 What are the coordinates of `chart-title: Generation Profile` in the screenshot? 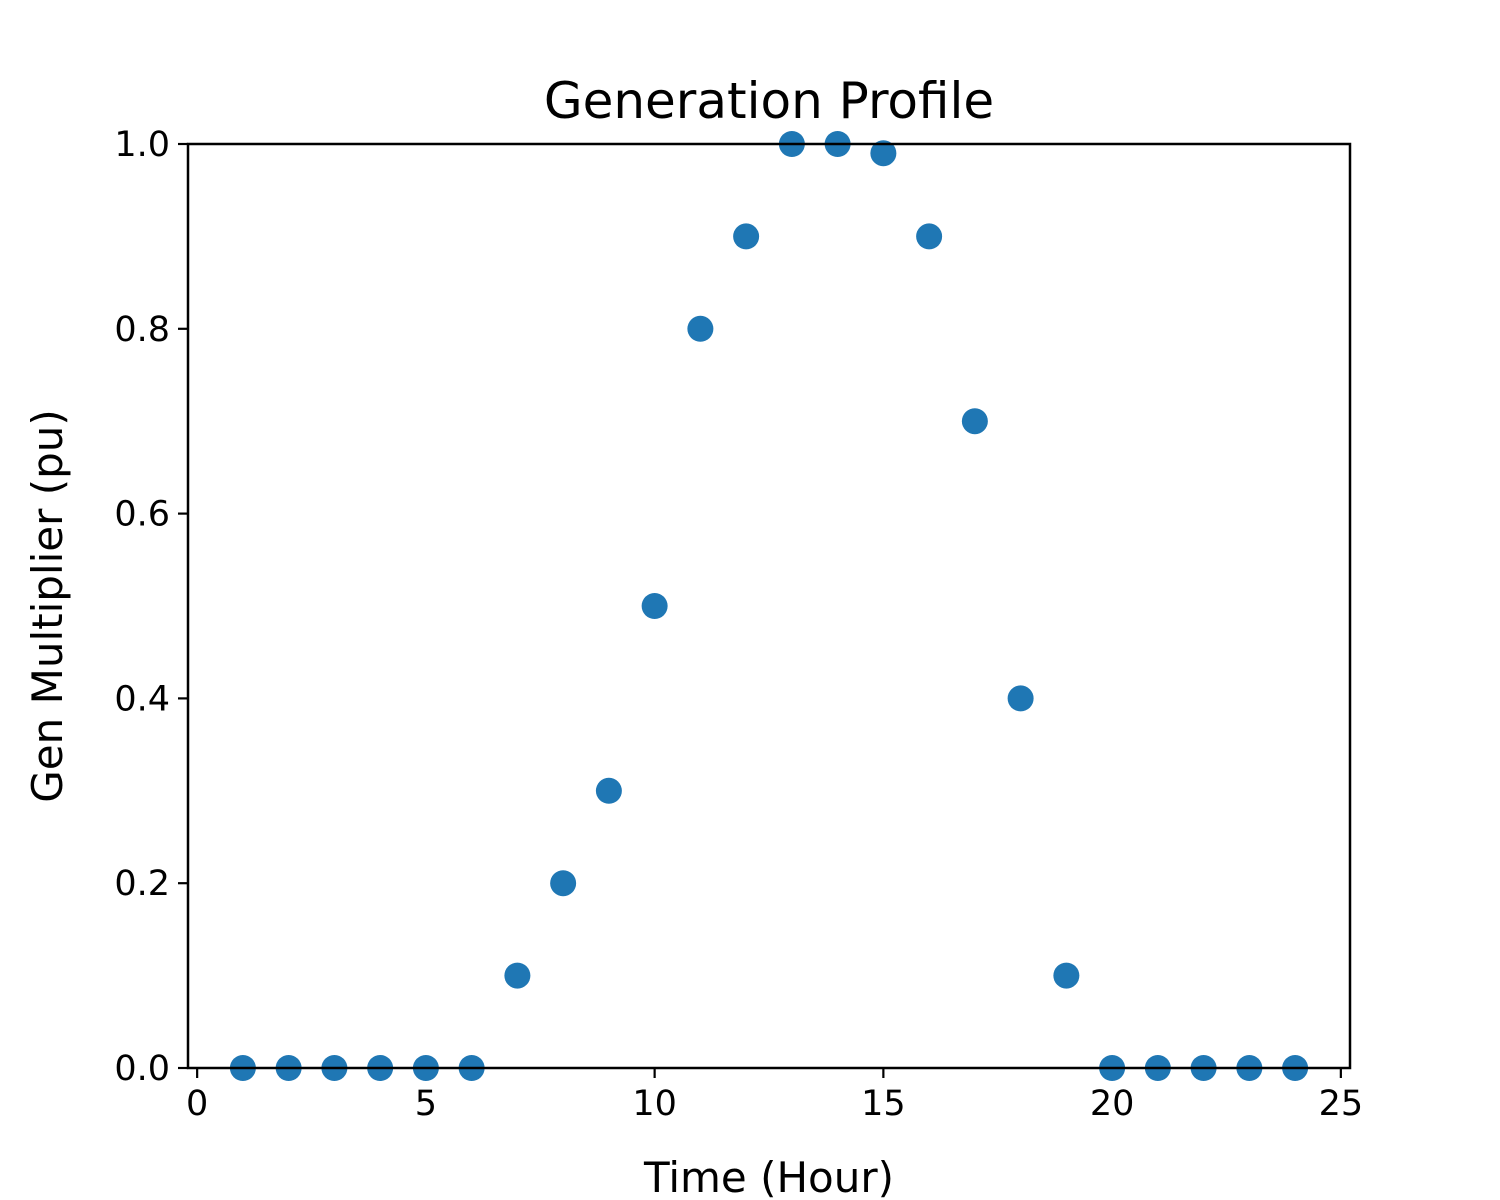 It's located at (769, 101).